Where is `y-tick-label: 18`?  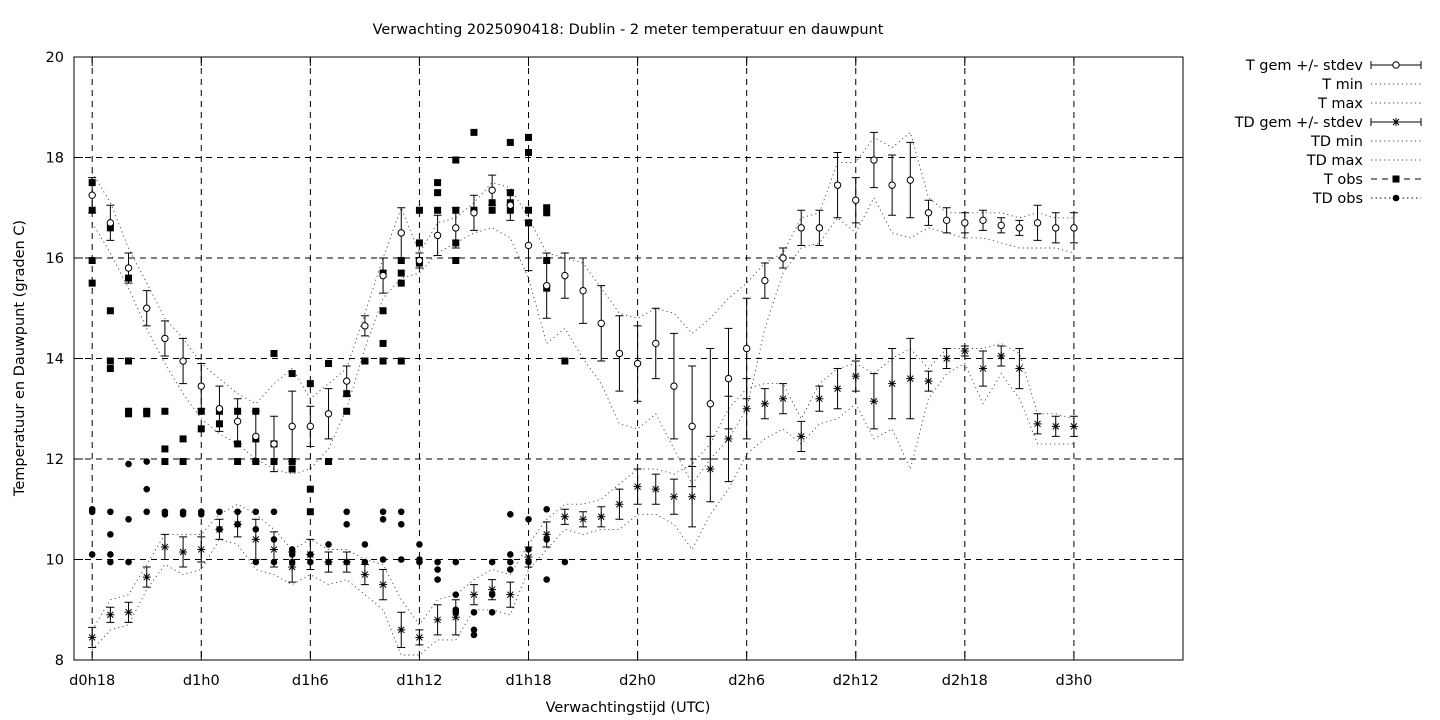 y-tick-label: 18 is located at coordinates (55, 159).